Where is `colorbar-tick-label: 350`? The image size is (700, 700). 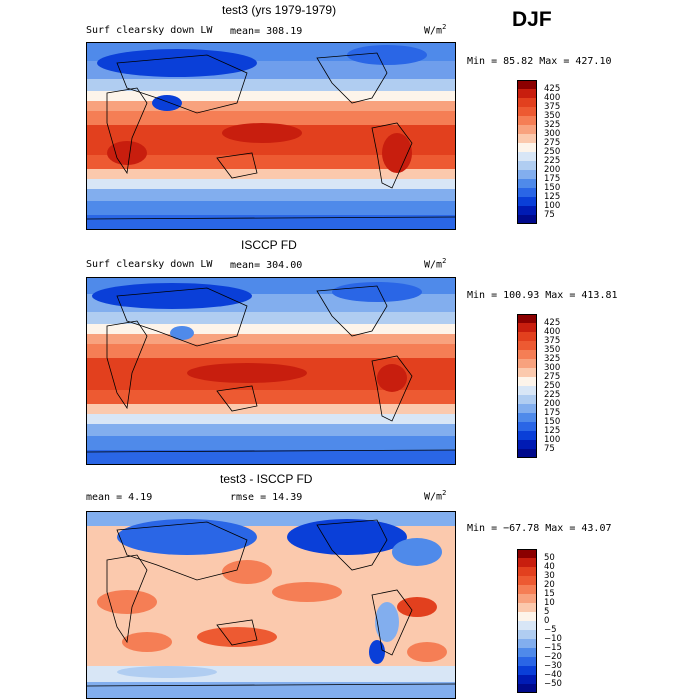
colorbar-tick-label: 350 is located at coordinates (552, 116).